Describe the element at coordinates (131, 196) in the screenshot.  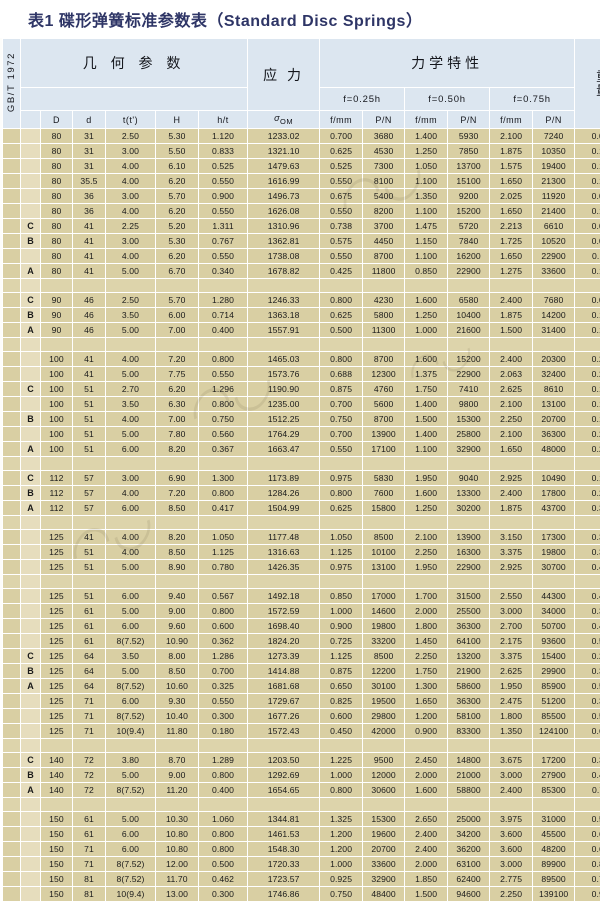
I see `cell-t: 3.00` at that location.